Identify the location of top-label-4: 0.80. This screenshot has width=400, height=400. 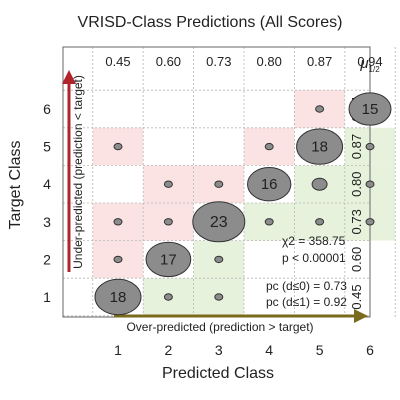
(269, 61).